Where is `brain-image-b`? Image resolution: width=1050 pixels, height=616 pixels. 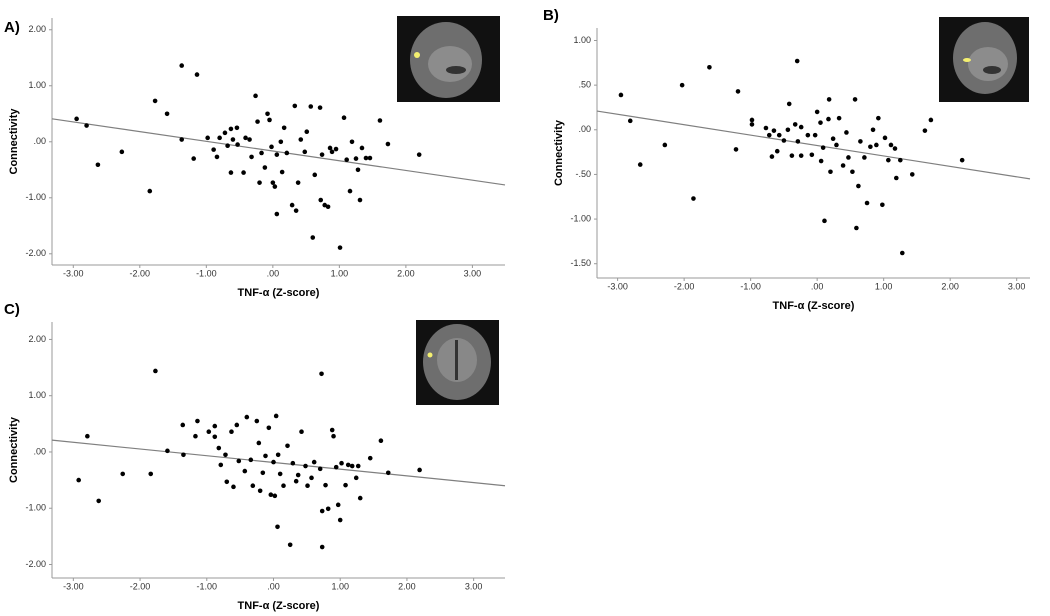 brain-image-b is located at coordinates (984, 59).